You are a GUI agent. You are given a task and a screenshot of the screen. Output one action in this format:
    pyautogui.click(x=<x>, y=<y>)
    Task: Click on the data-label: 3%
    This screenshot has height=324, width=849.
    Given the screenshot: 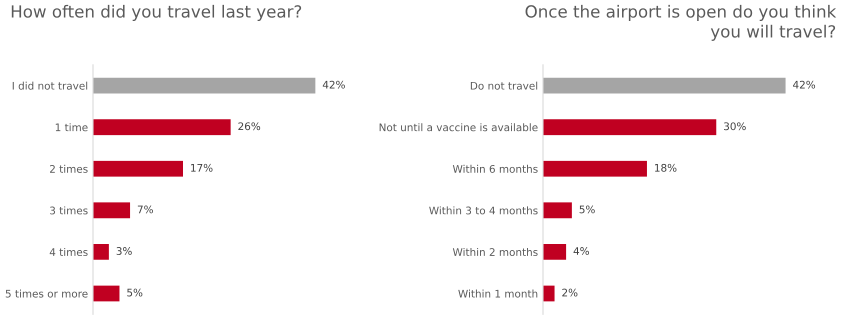 What is the action you would take?
    pyautogui.click(x=124, y=251)
    